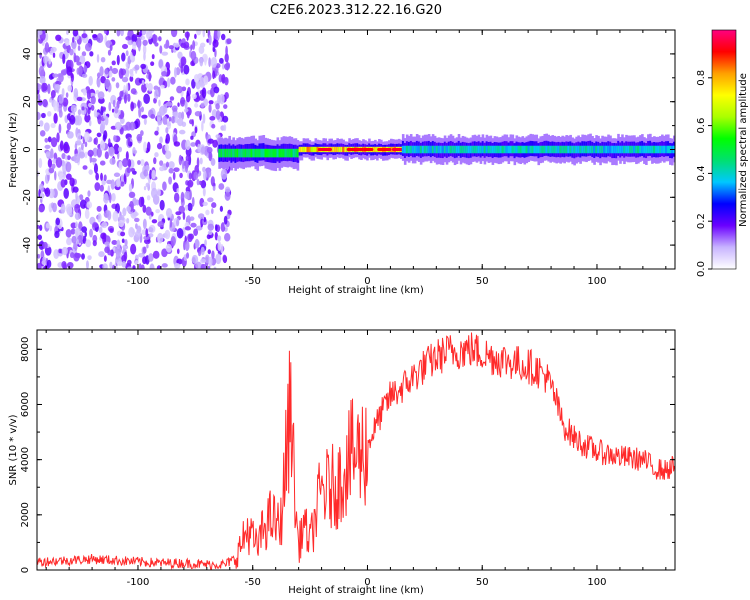  Describe the element at coordinates (25, 459) in the screenshot. I see `y-tick-label: 4000` at that location.